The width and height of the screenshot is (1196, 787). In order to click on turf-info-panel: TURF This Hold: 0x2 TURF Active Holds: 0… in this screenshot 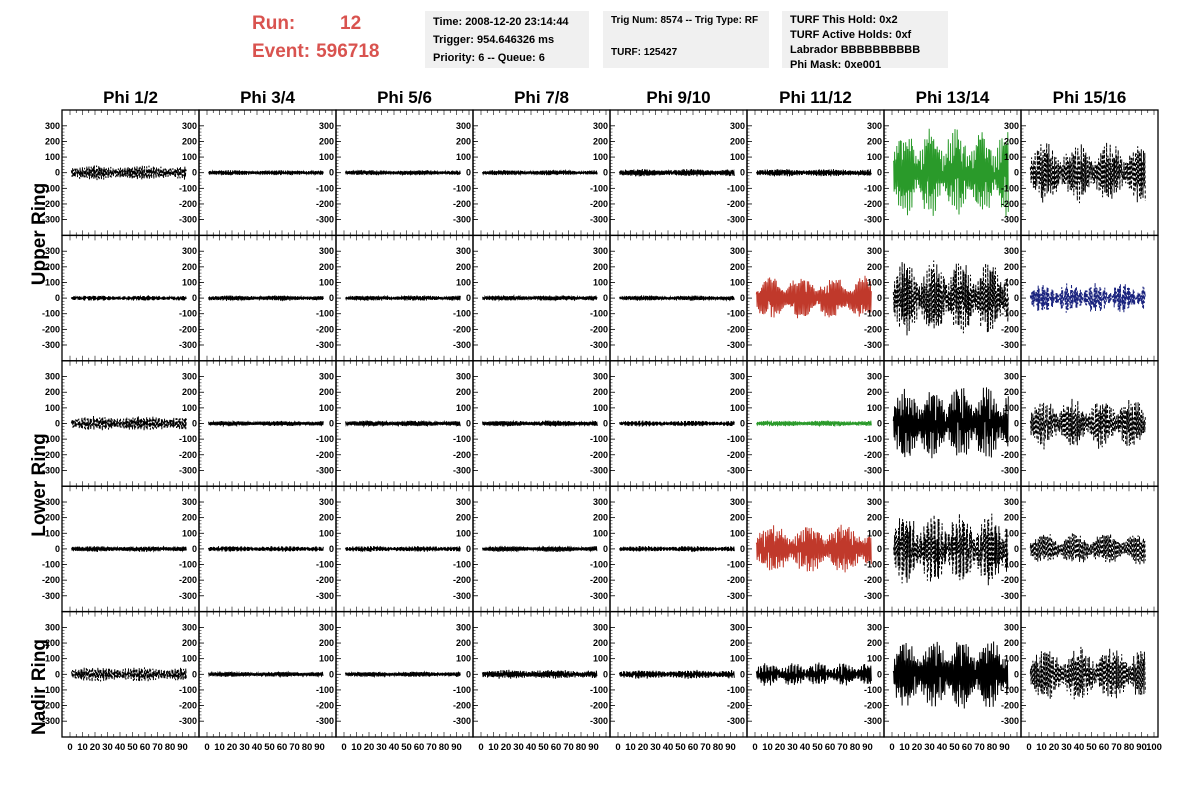, I will do `click(865, 41)`.